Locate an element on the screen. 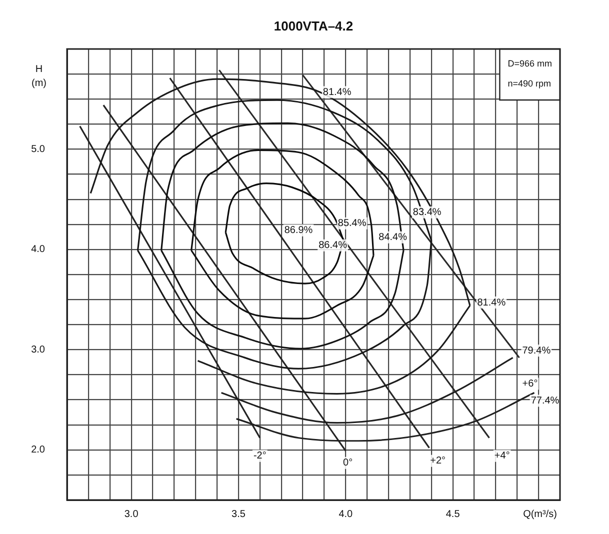 The image size is (609, 534). annotation: 85.4% is located at coordinates (352, 224).